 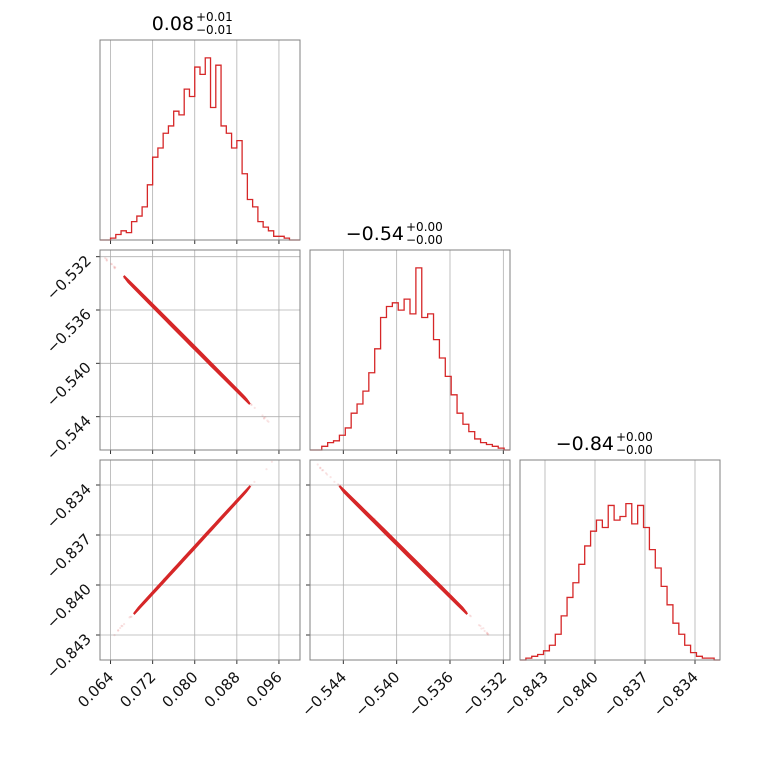 What do you see at coordinates (214, 30) in the screenshot?
I see `panel-title-lower-error: −0.01` at bounding box center [214, 30].